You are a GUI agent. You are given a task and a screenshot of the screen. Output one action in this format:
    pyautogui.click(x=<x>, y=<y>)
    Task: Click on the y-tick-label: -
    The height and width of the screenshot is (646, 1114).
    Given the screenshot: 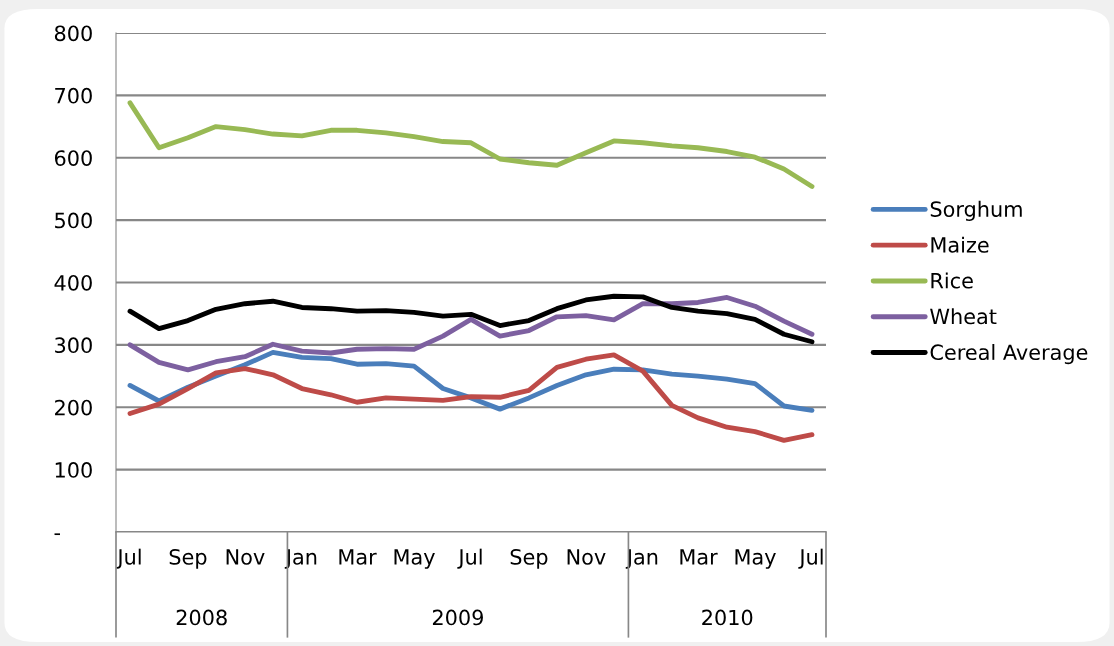 What is the action you would take?
    pyautogui.click(x=57, y=534)
    